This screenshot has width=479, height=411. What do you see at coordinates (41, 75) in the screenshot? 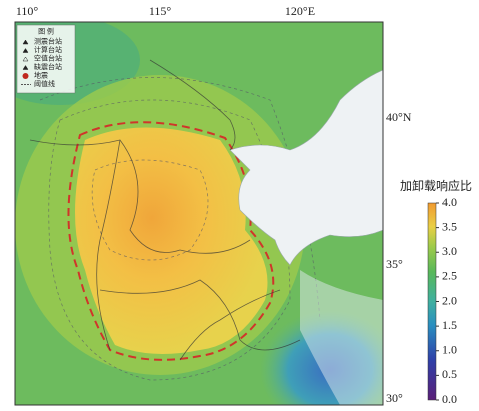
I see `legend-label: 地震` at bounding box center [41, 75].